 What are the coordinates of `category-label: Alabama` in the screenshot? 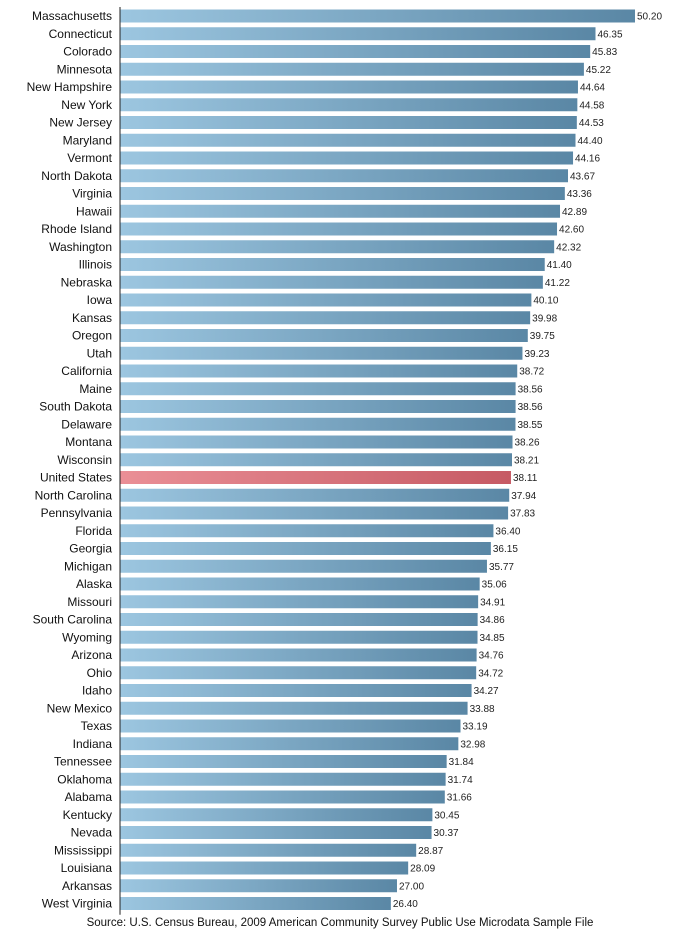 It's located at (89, 797).